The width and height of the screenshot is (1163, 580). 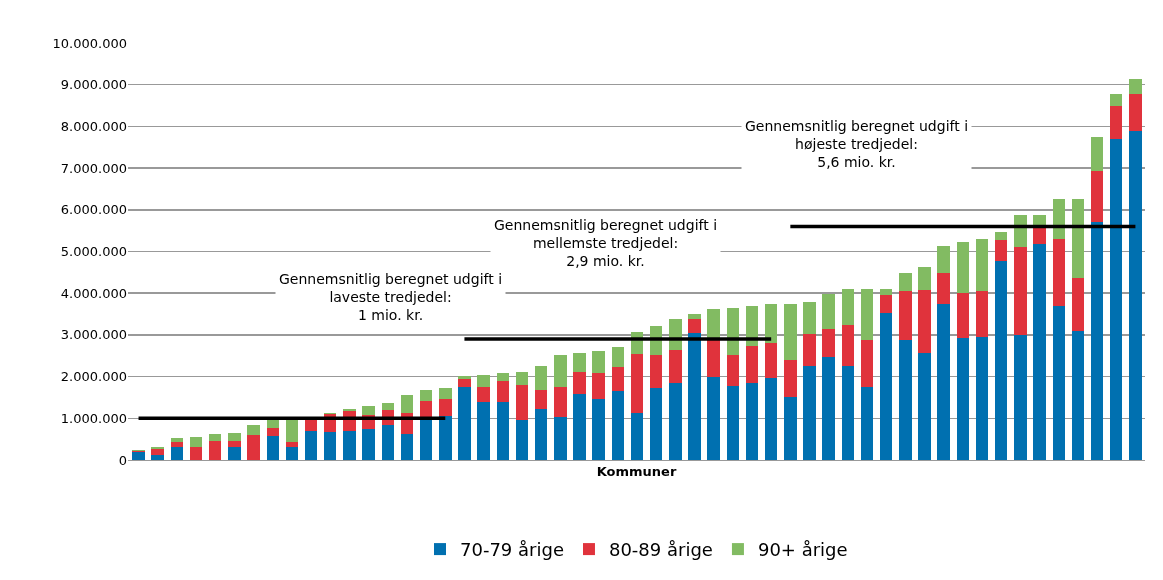 I want to click on x-axis-title: Kommuner, so click(x=636, y=471).